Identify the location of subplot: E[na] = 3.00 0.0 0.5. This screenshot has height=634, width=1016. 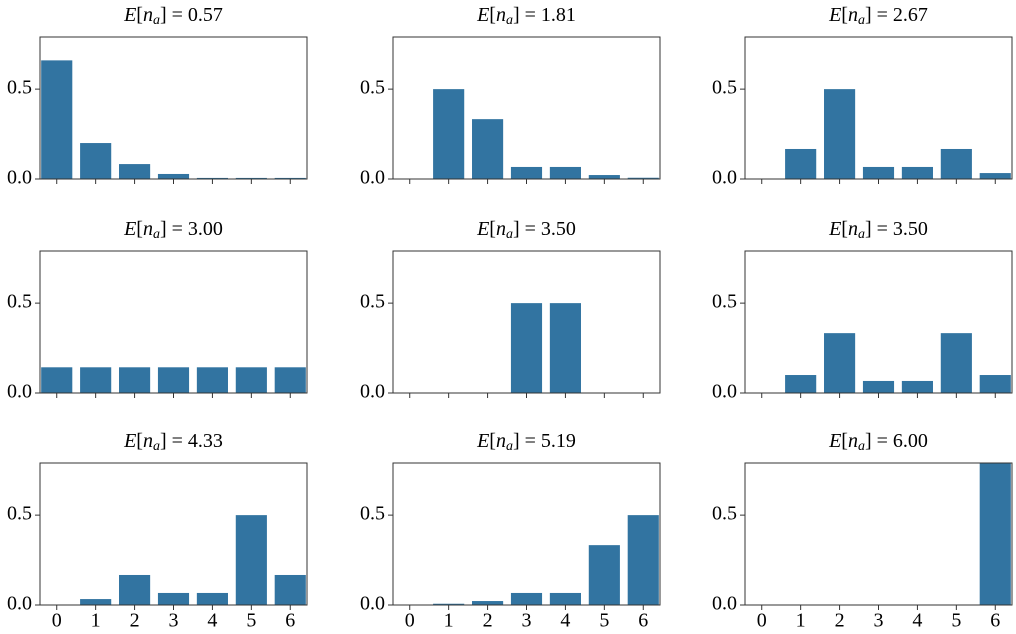
(157, 310).